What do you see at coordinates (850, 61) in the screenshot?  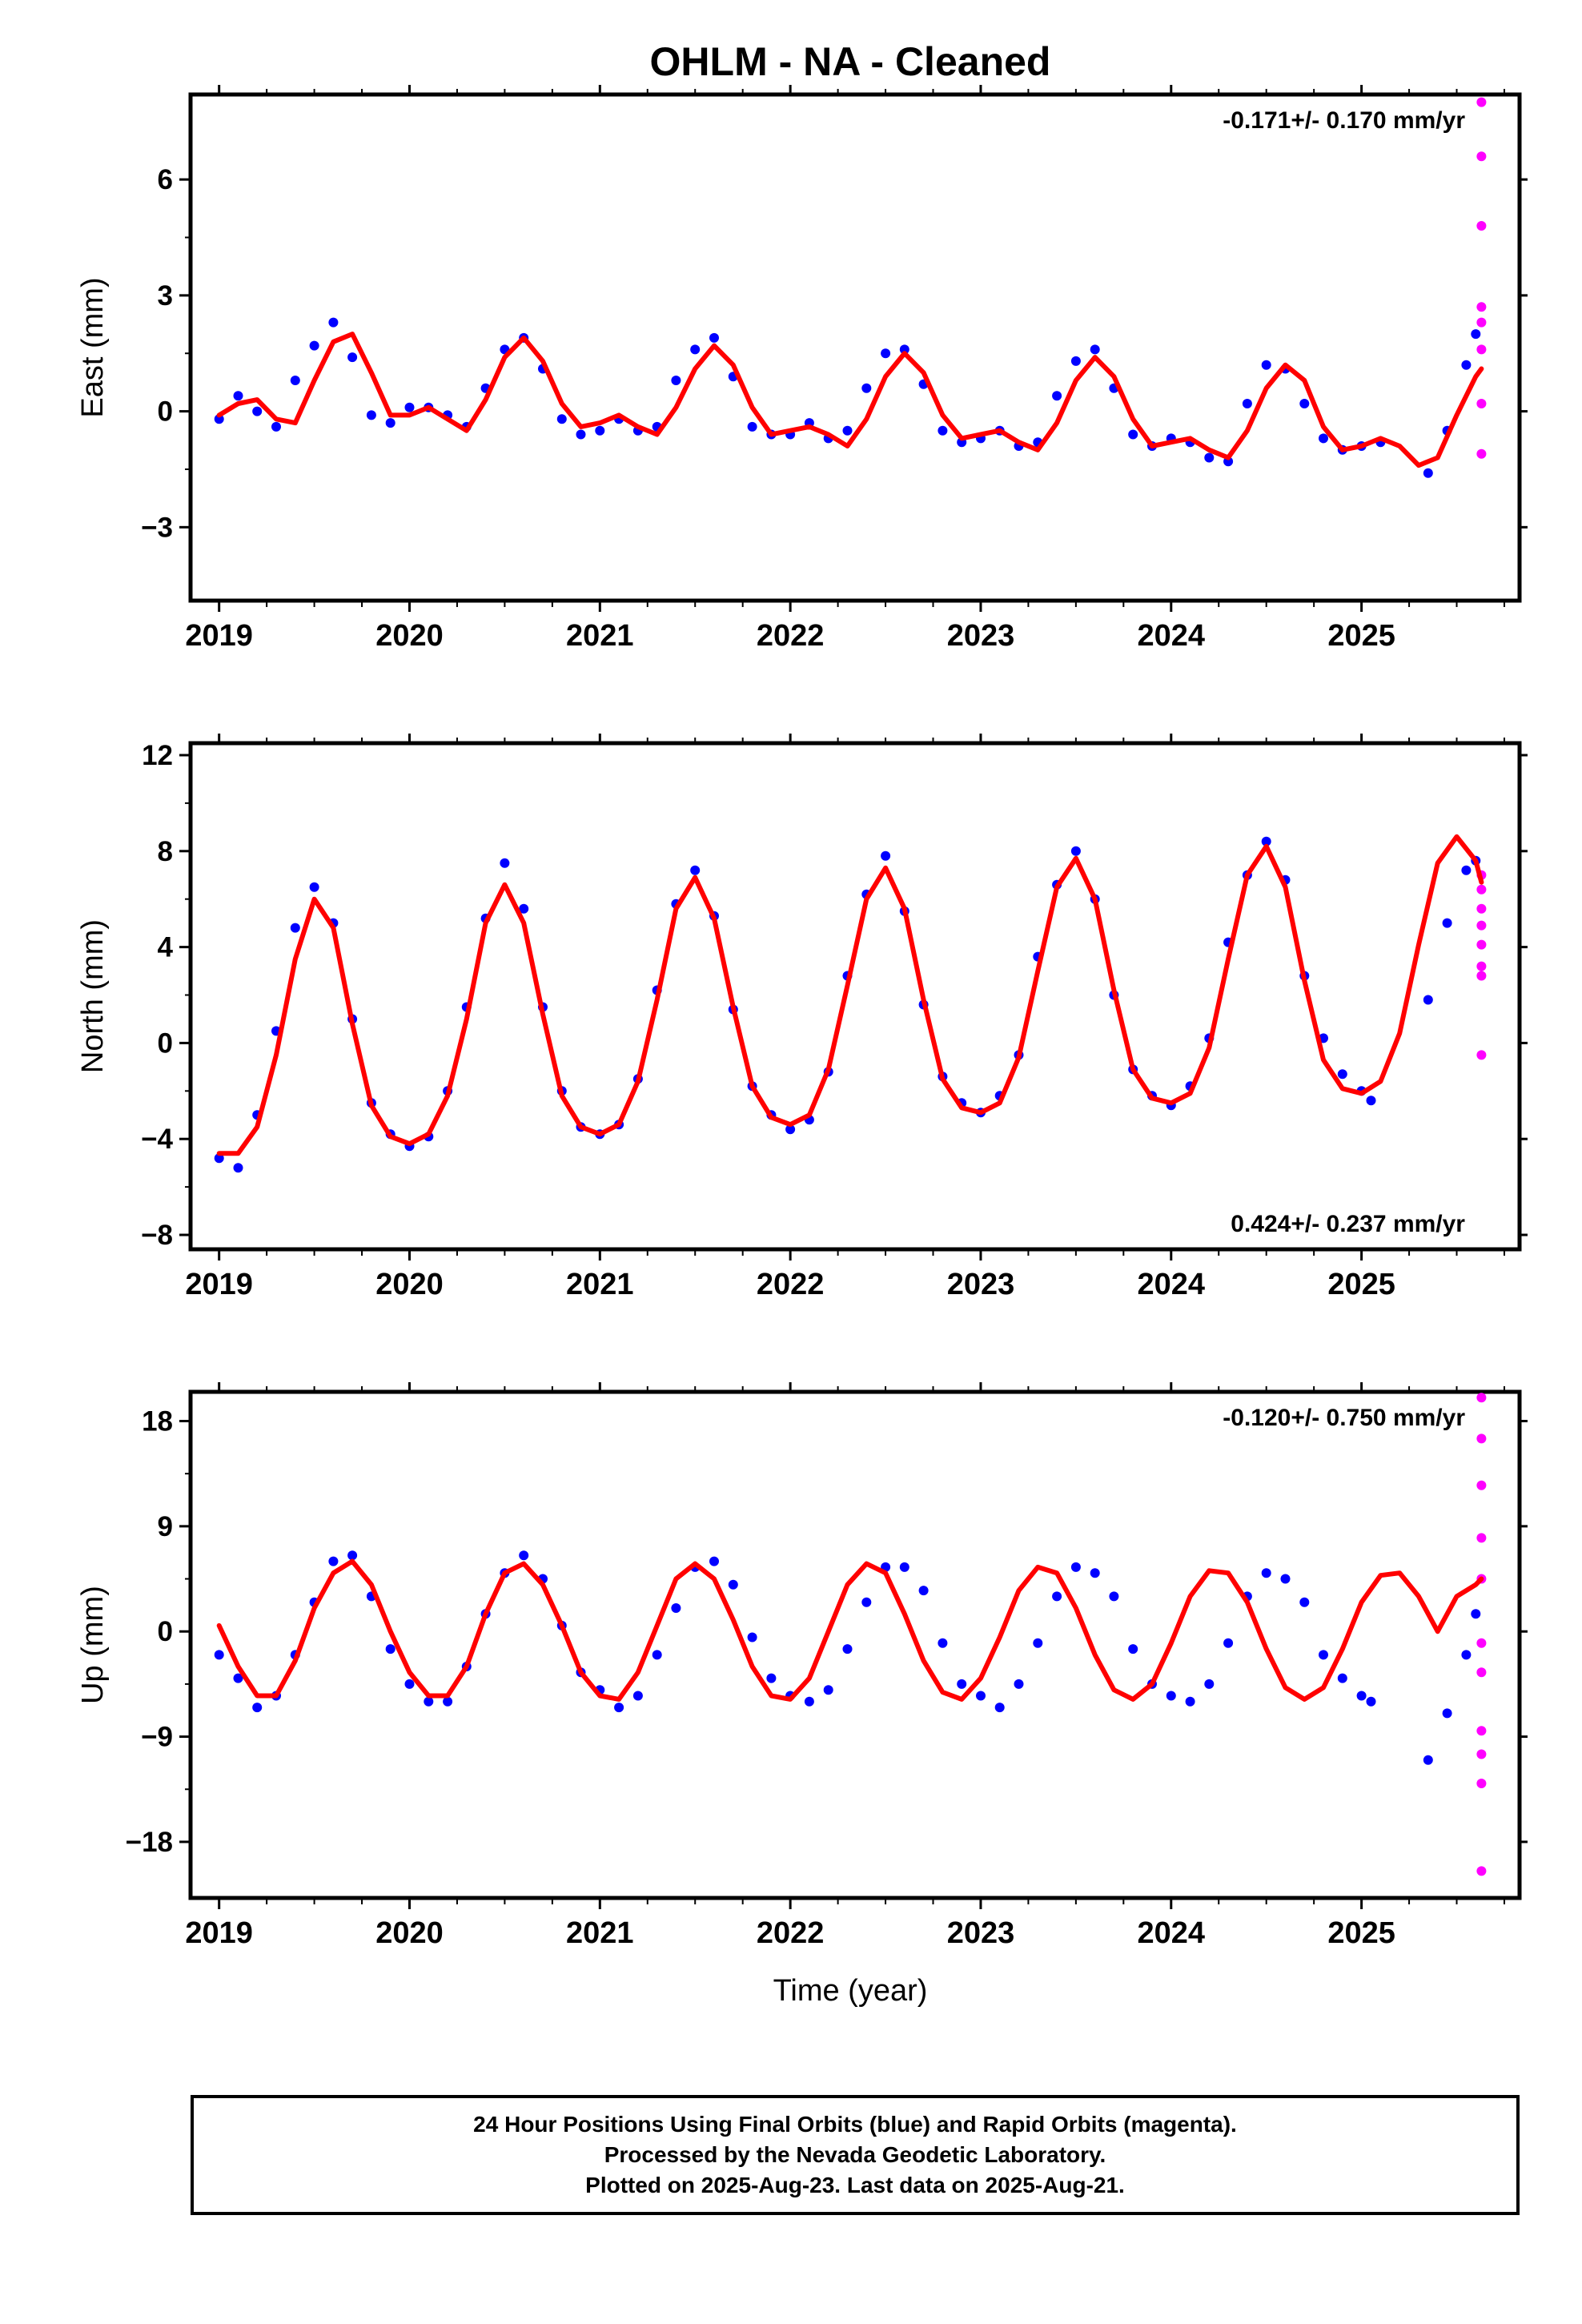 I see `chart-title: OHLM - NA - Cleaned` at bounding box center [850, 61].